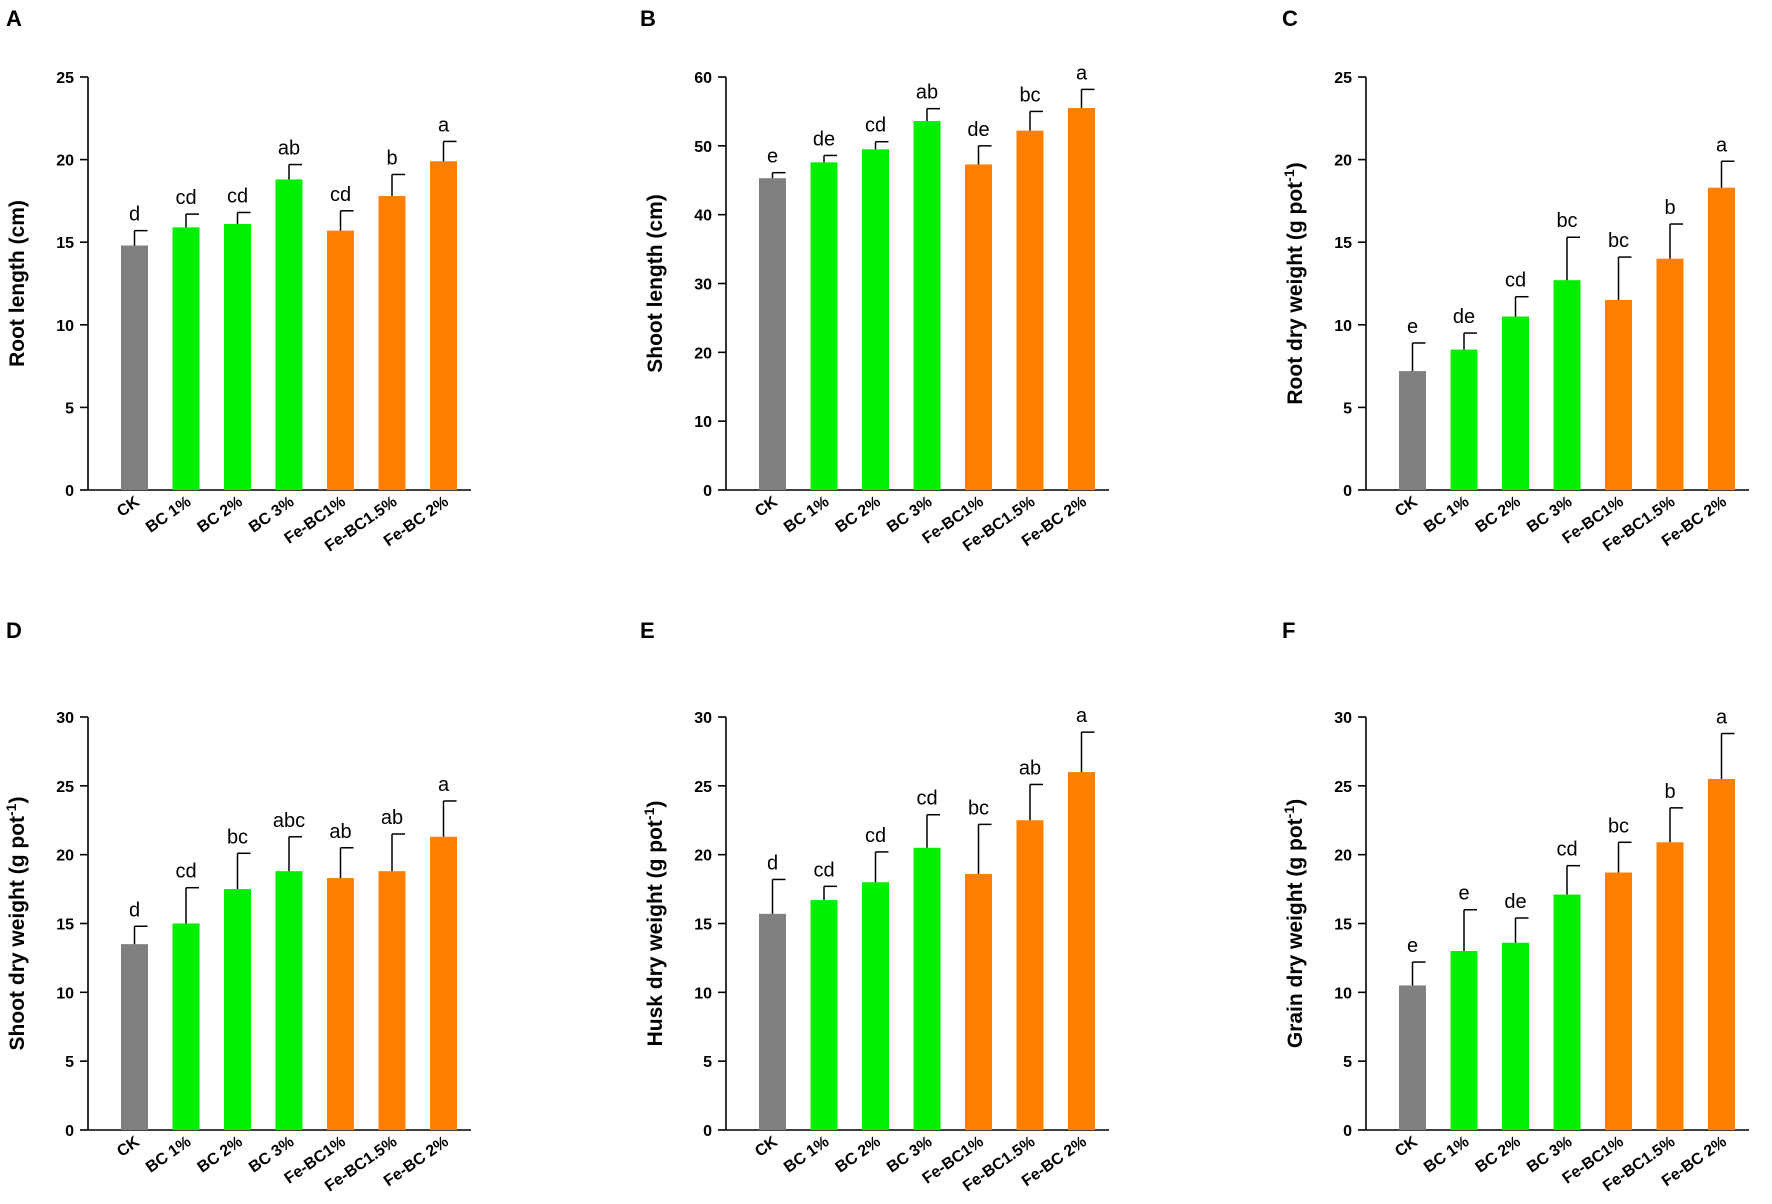 Image resolution: width=1772 pixels, height=1204 pixels. Describe the element at coordinates (1463, 894) in the screenshot. I see `significance-label: e` at that location.